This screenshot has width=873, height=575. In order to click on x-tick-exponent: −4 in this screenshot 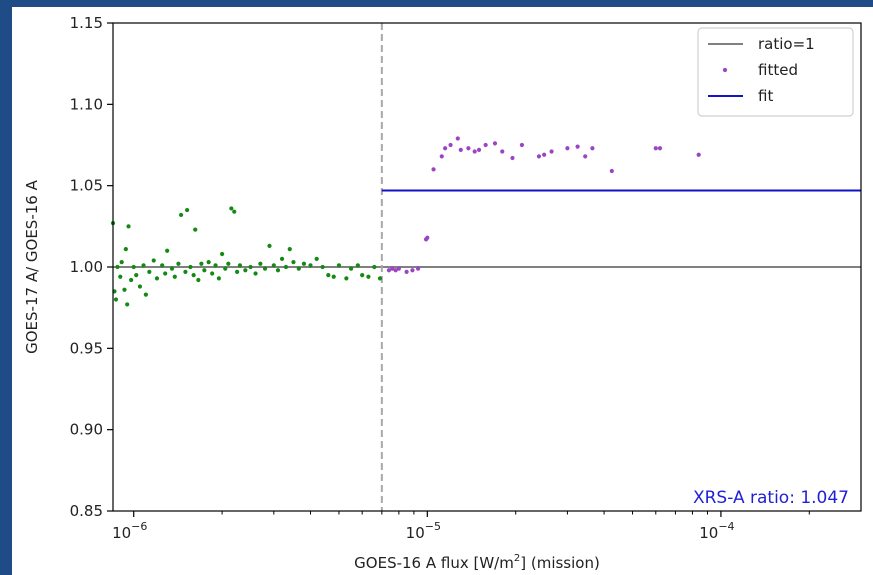, I will do `click(726, 526)`.